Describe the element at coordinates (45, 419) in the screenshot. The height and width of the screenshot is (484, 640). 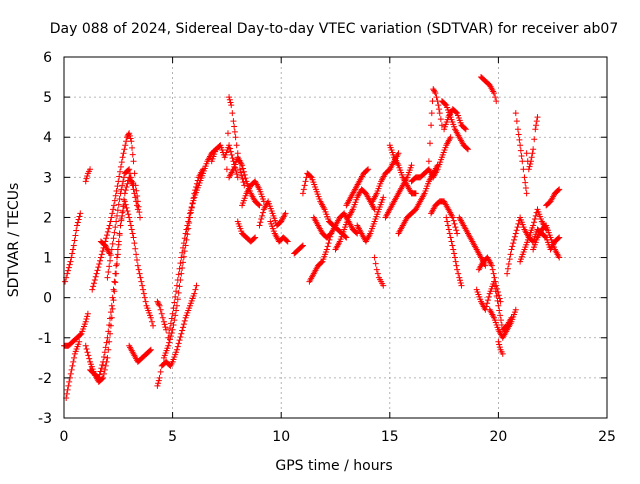
I see `y-tick-label: -3` at that location.